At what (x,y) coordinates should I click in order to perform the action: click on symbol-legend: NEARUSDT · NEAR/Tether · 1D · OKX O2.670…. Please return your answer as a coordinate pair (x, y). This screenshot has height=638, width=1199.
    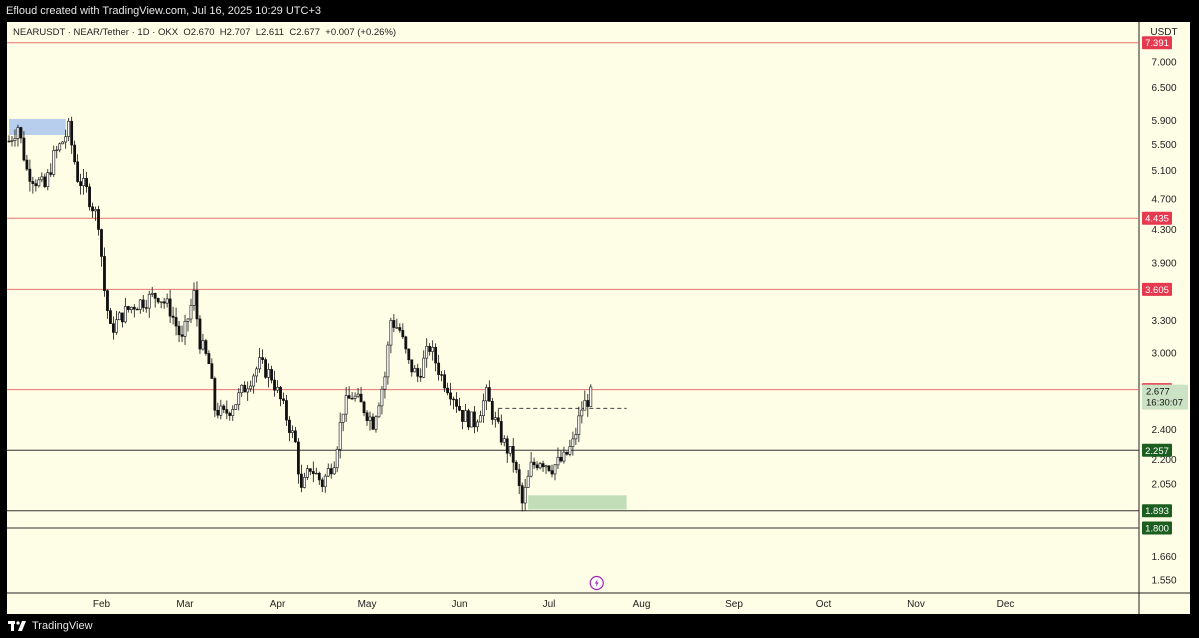
    Looking at the image, I should click on (204, 32).